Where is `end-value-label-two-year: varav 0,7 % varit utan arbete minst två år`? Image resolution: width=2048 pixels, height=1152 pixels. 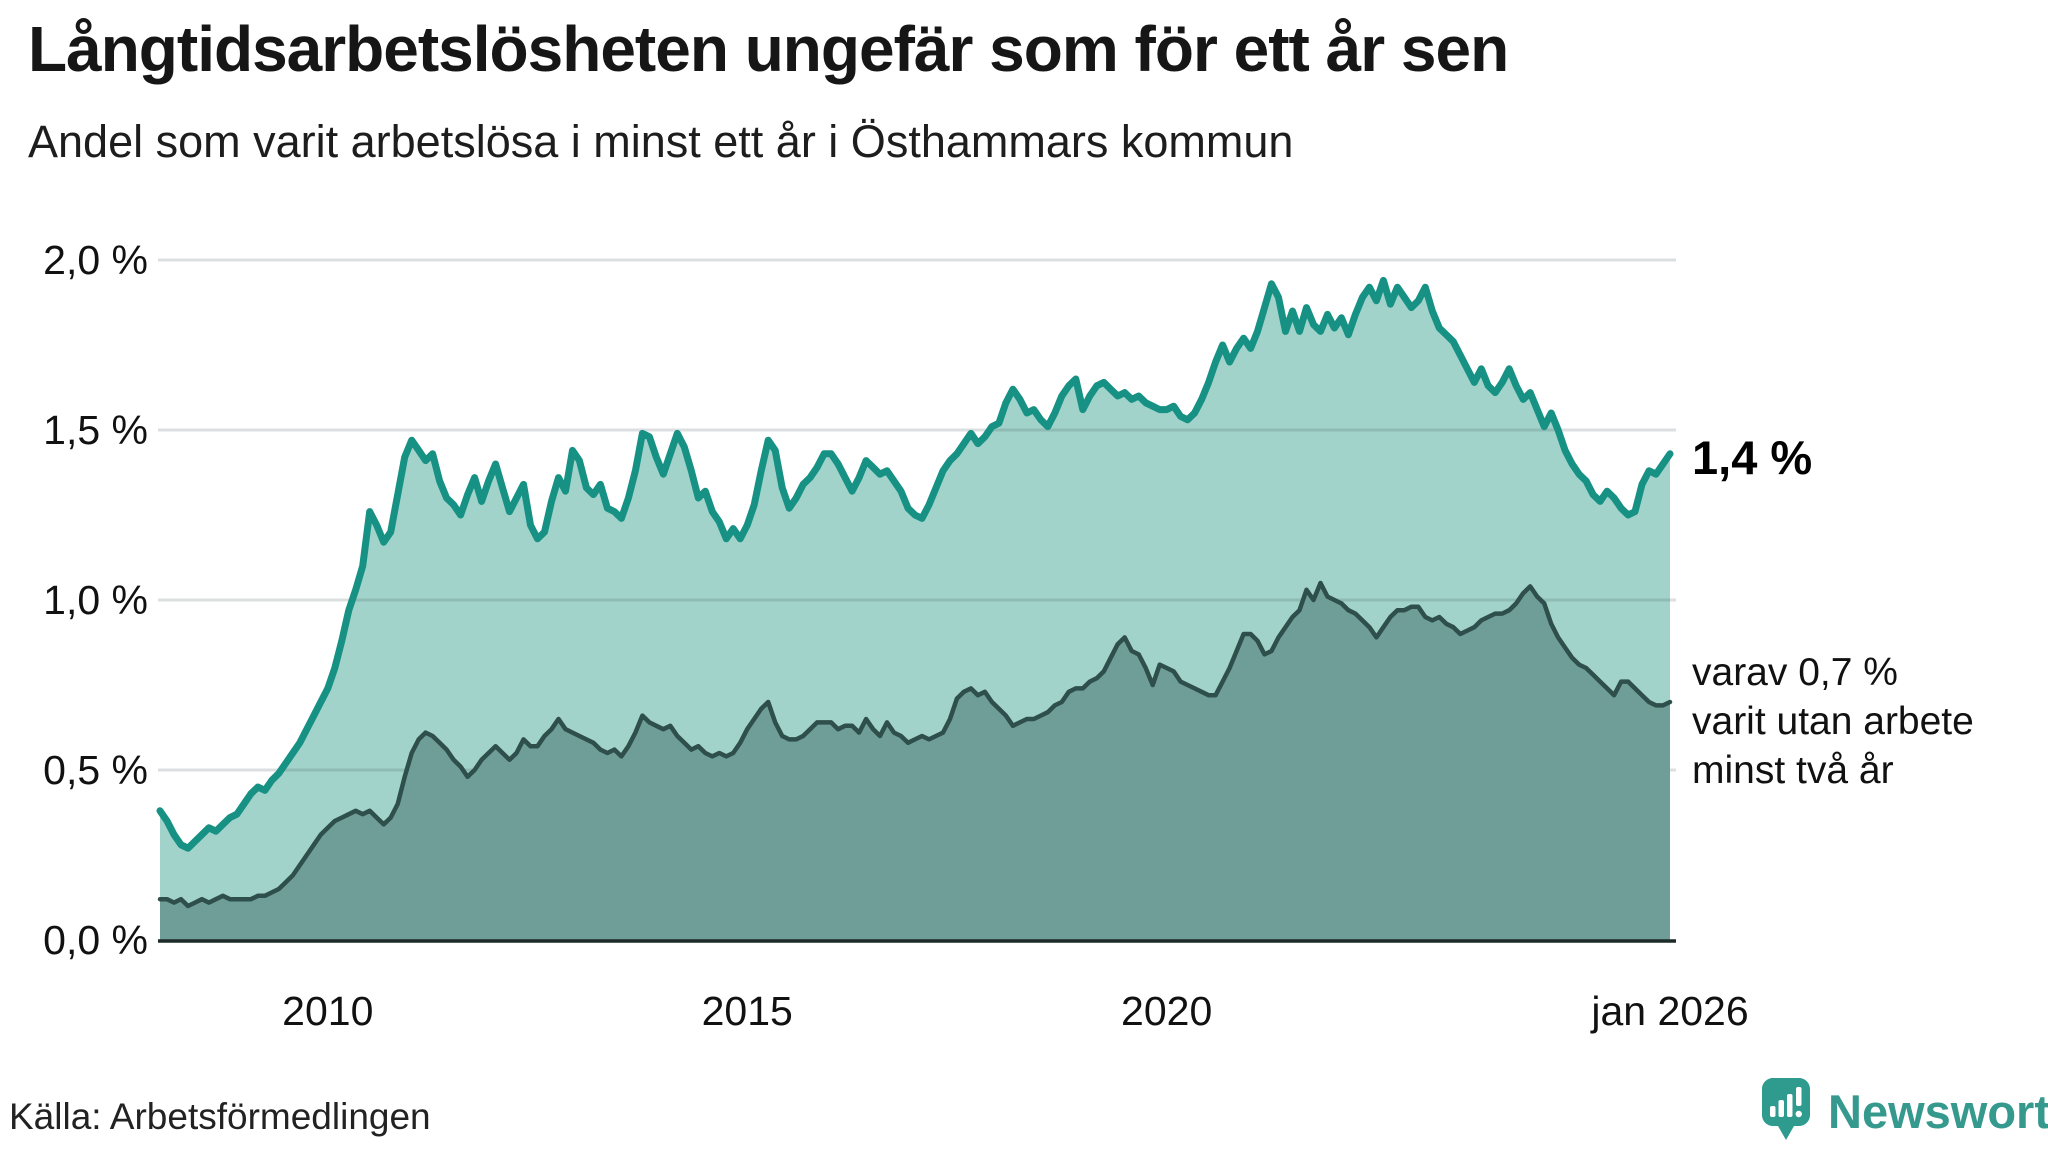
end-value-label-two-year: varav 0,7 % varit utan arbete minst två år is located at coordinates (1833, 721).